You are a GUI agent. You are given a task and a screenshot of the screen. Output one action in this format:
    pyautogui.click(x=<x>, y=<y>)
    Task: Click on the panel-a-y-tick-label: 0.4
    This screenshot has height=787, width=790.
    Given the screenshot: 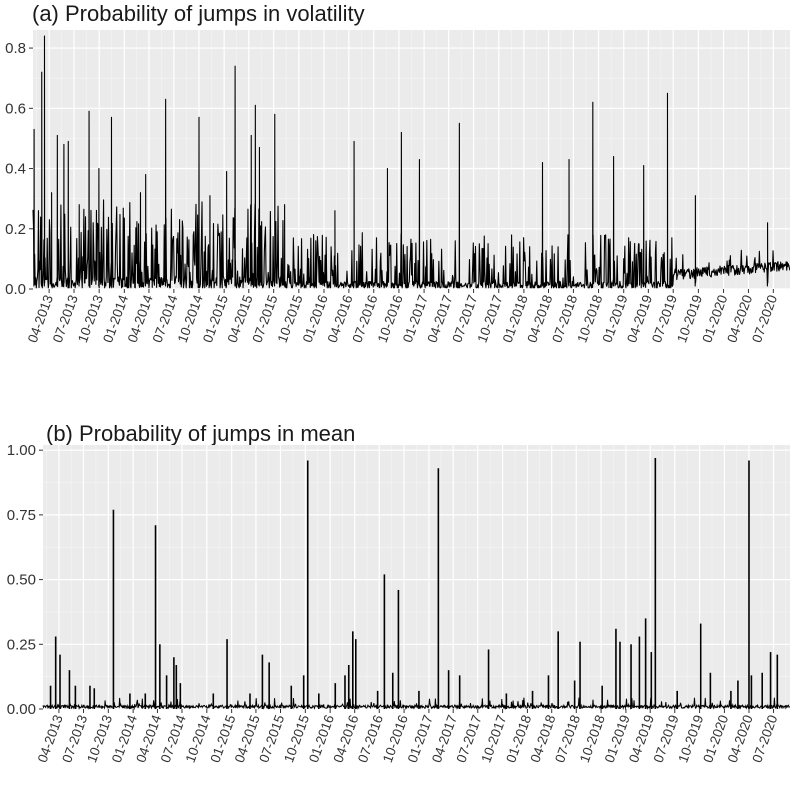 What is the action you would take?
    pyautogui.click(x=15, y=169)
    